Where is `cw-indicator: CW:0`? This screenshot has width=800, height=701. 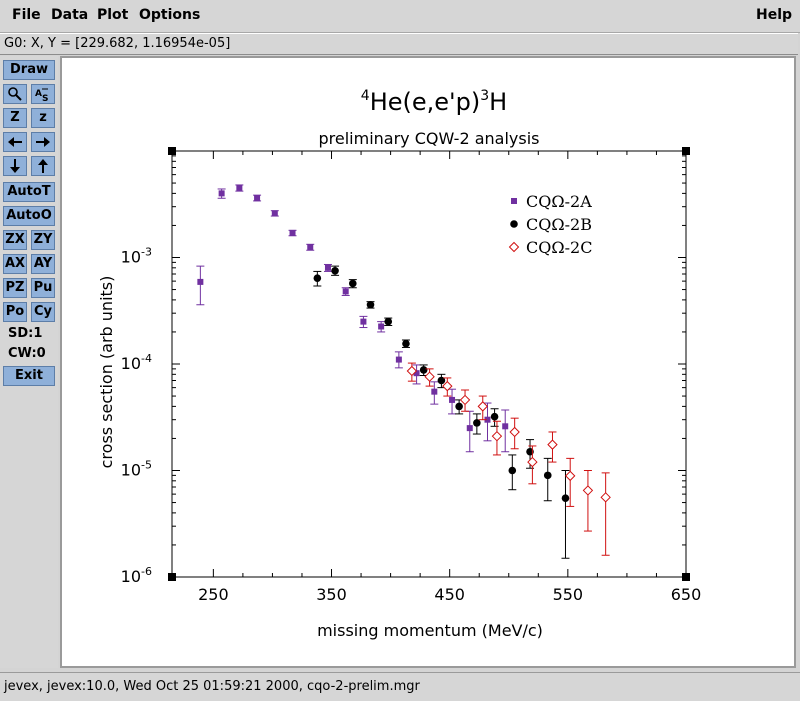 cw-indicator: CW:0 is located at coordinates (27, 353).